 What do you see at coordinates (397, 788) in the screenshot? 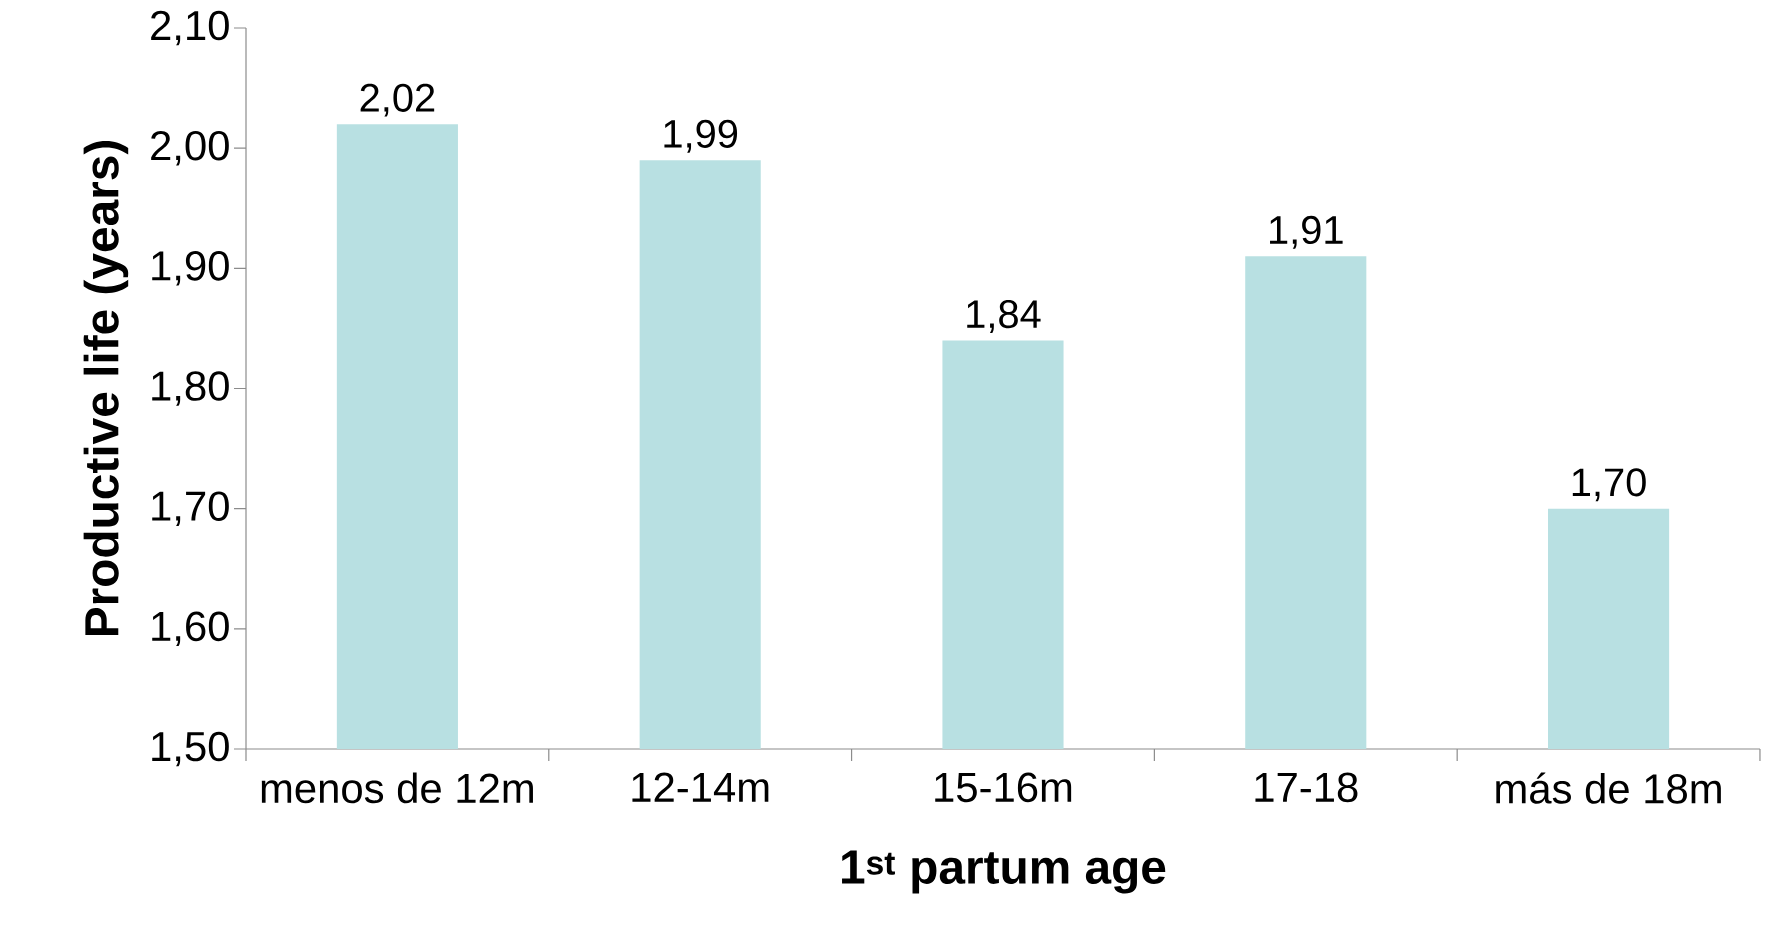
I see `x-tick-label: menos de 12m` at bounding box center [397, 788].